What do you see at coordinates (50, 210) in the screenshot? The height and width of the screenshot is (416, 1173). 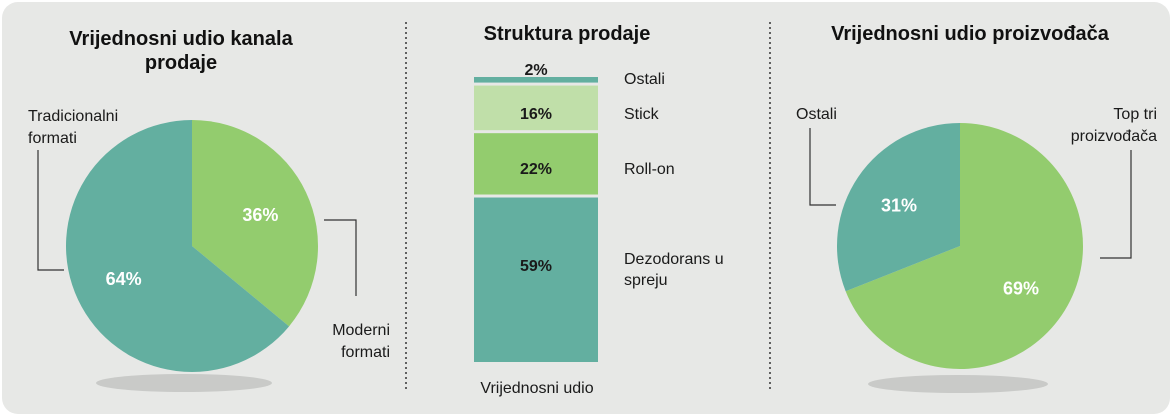 I see `pie1-leader-tradicionalni` at bounding box center [50, 210].